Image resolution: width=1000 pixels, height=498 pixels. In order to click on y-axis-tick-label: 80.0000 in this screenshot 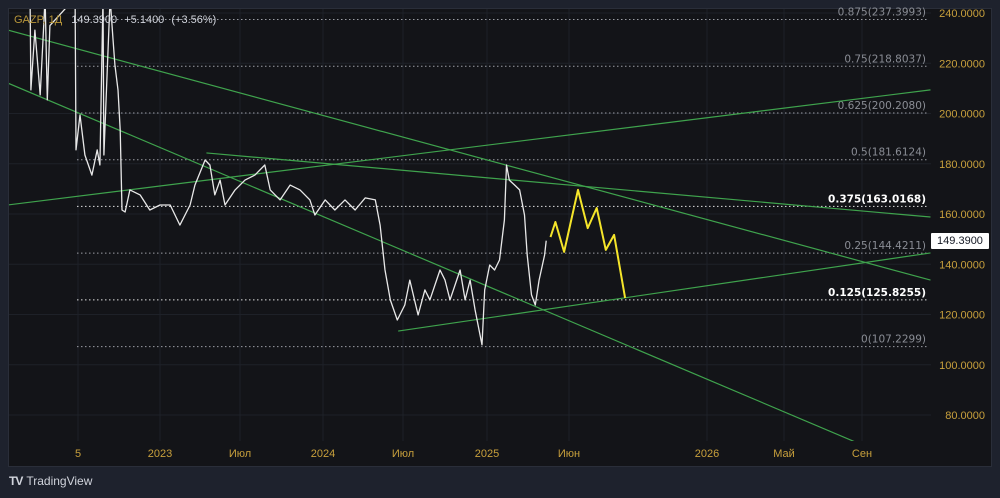, I will do `click(965, 416)`.